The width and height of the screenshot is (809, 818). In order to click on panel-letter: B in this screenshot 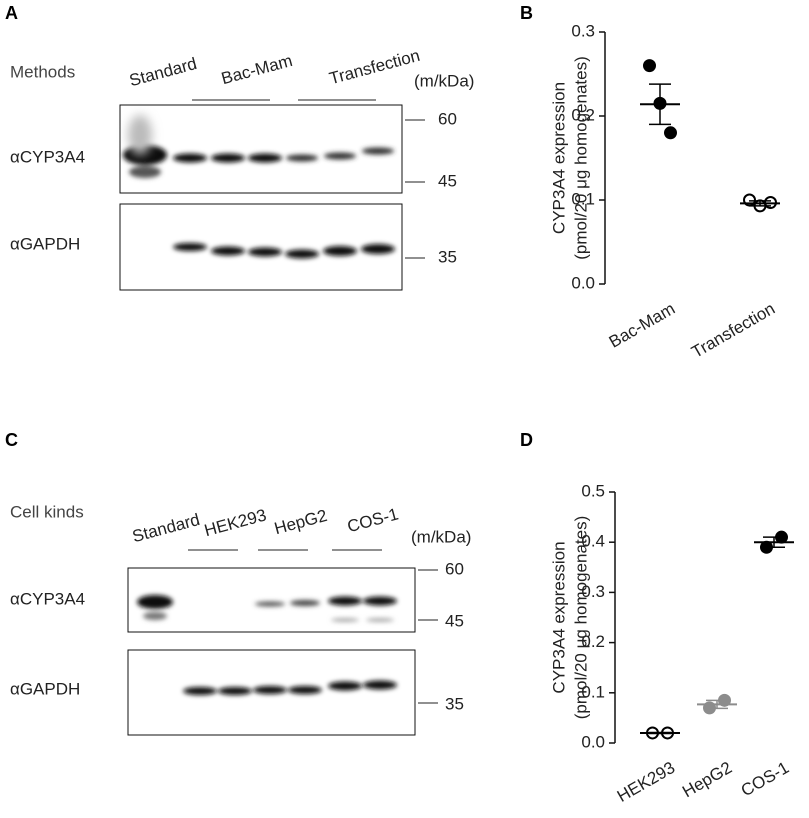, I will do `click(526, 13)`.